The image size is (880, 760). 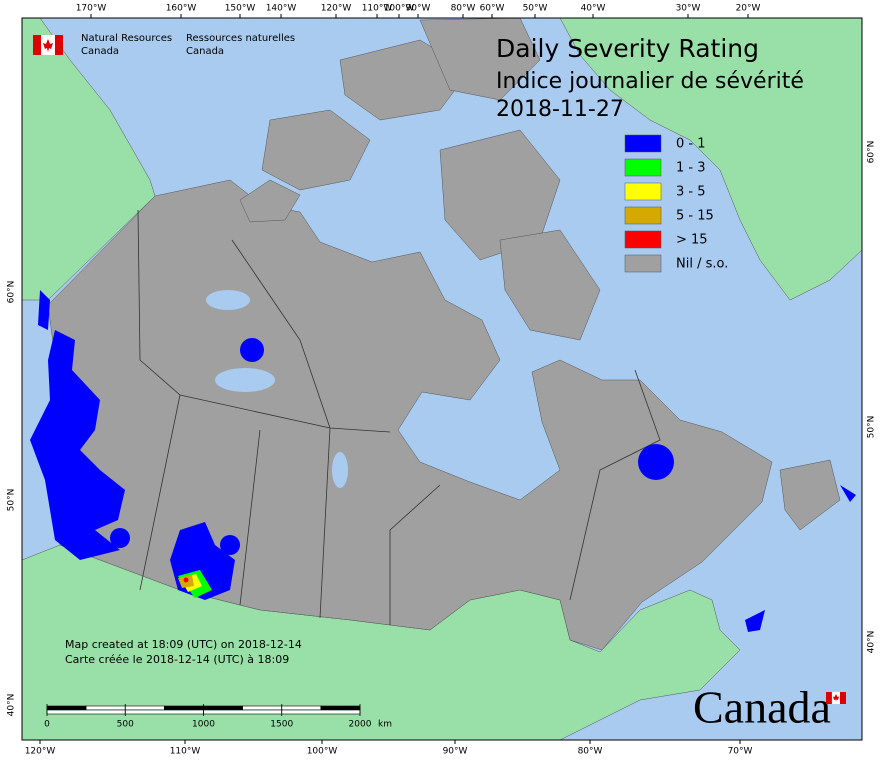 I want to click on nrcan-logo, so click(x=48, y=45).